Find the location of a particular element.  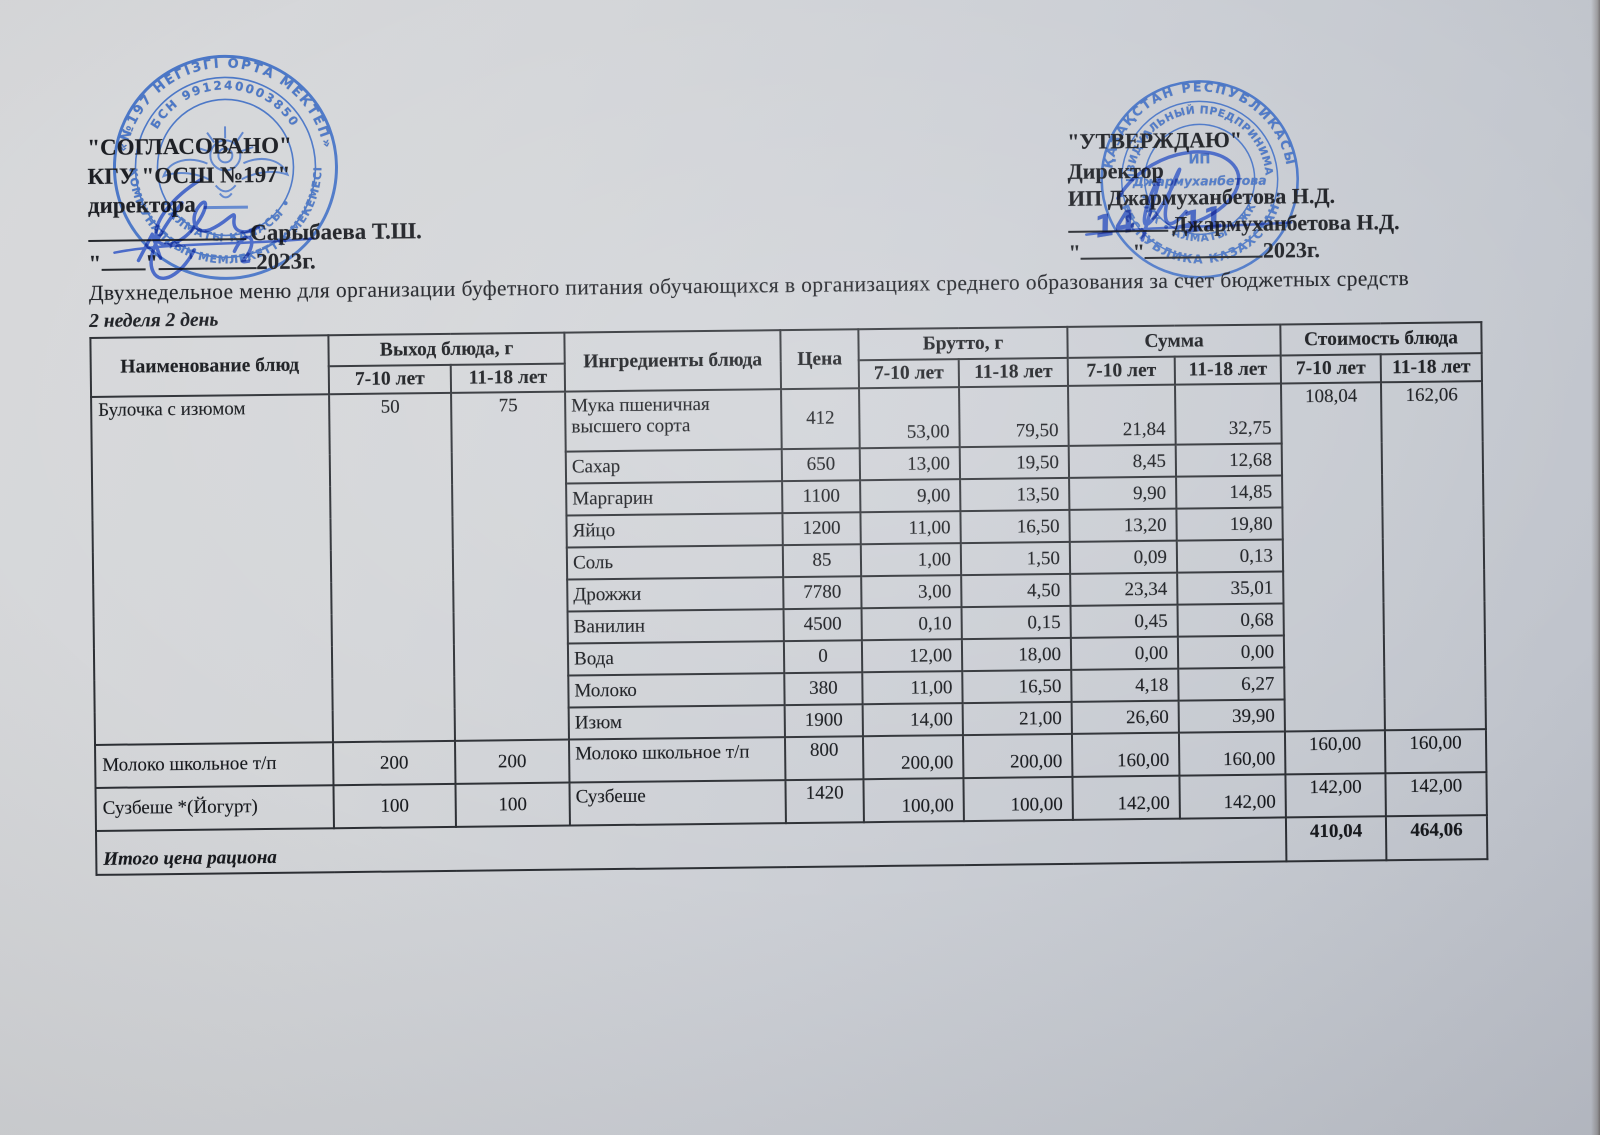

ingredient-price: 85 is located at coordinates (822, 561).